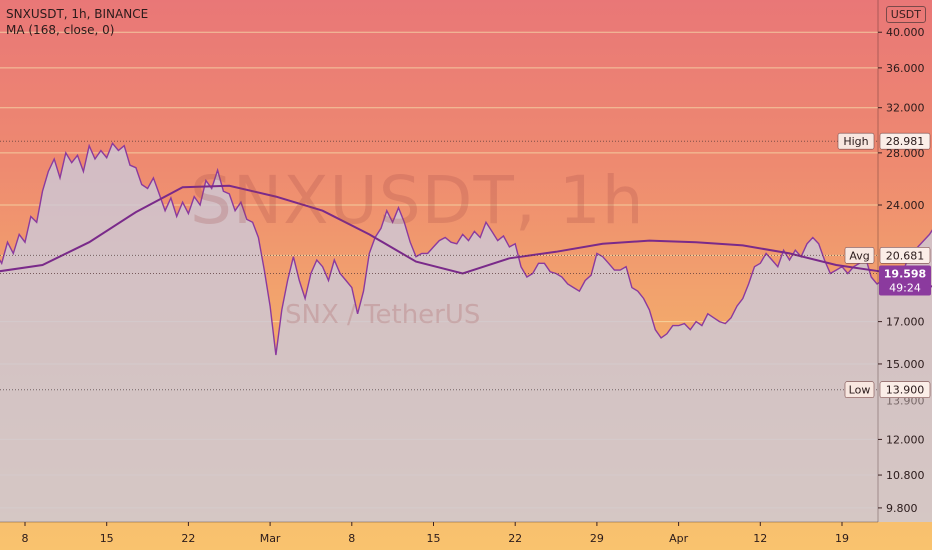 The image size is (932, 550). I want to click on y-axis-tick-label: 36.000, so click(905, 68).